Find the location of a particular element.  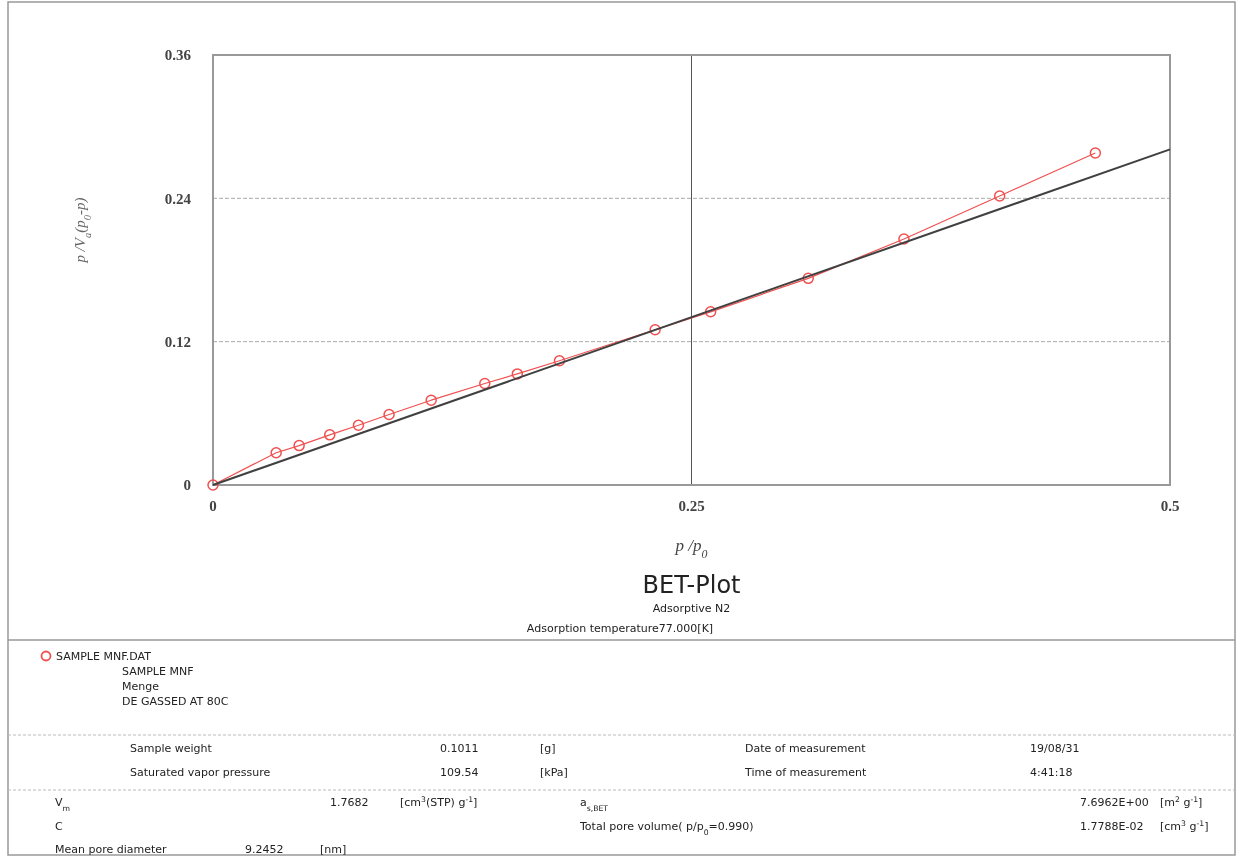

legend-label: SAMPLE MNF.DAT is located at coordinates (104, 656).